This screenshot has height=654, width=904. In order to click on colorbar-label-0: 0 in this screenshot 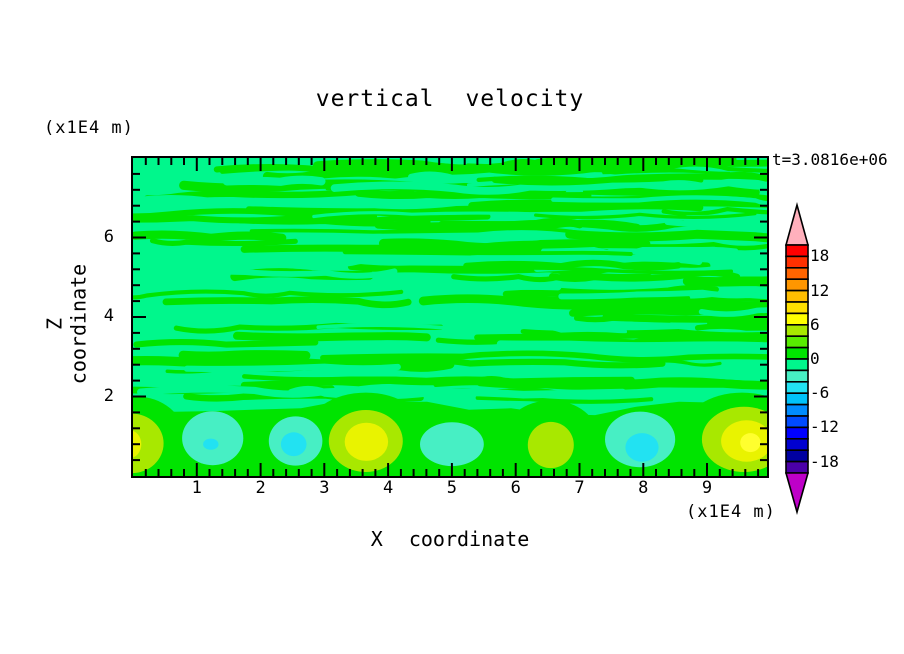, I will do `click(815, 358)`.